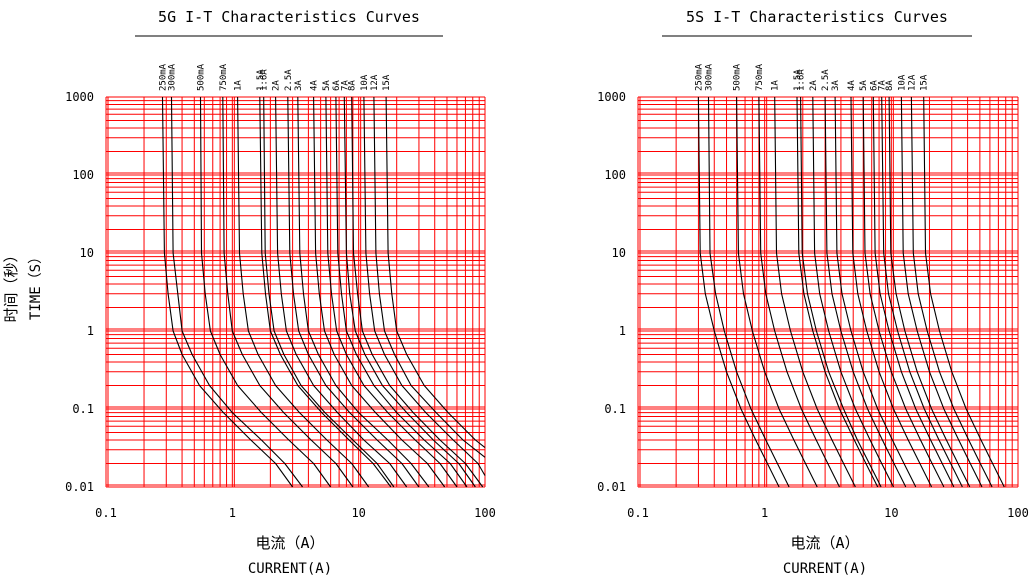 The width and height of the screenshot is (1033, 581). Describe the element at coordinates (890, 85) in the screenshot. I see `series-label: 8A` at that location.